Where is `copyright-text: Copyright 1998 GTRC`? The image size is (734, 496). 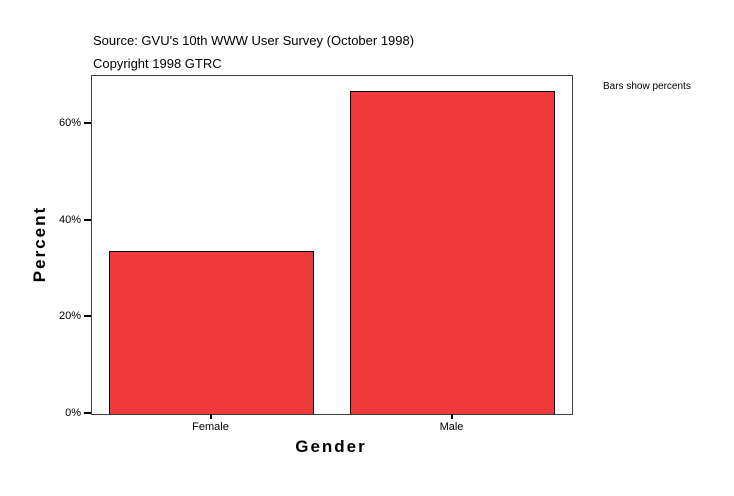
copyright-text: Copyright 1998 GTRC is located at coordinates (157, 63).